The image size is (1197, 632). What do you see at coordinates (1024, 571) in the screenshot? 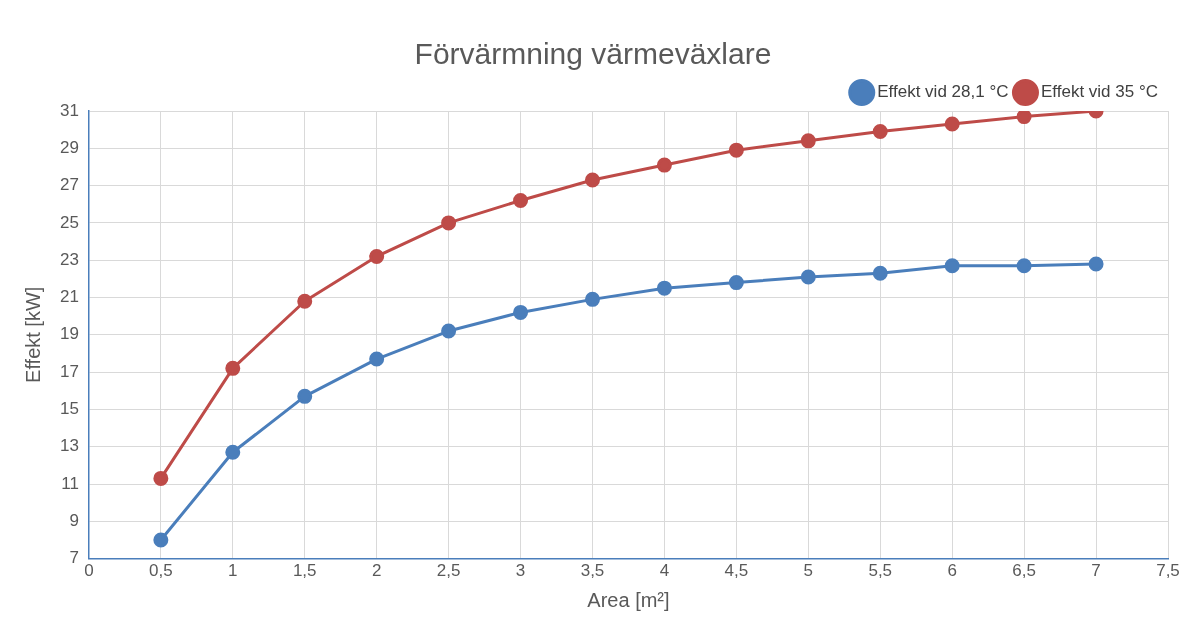
I see `x-tick-label: 6,5` at bounding box center [1024, 571].